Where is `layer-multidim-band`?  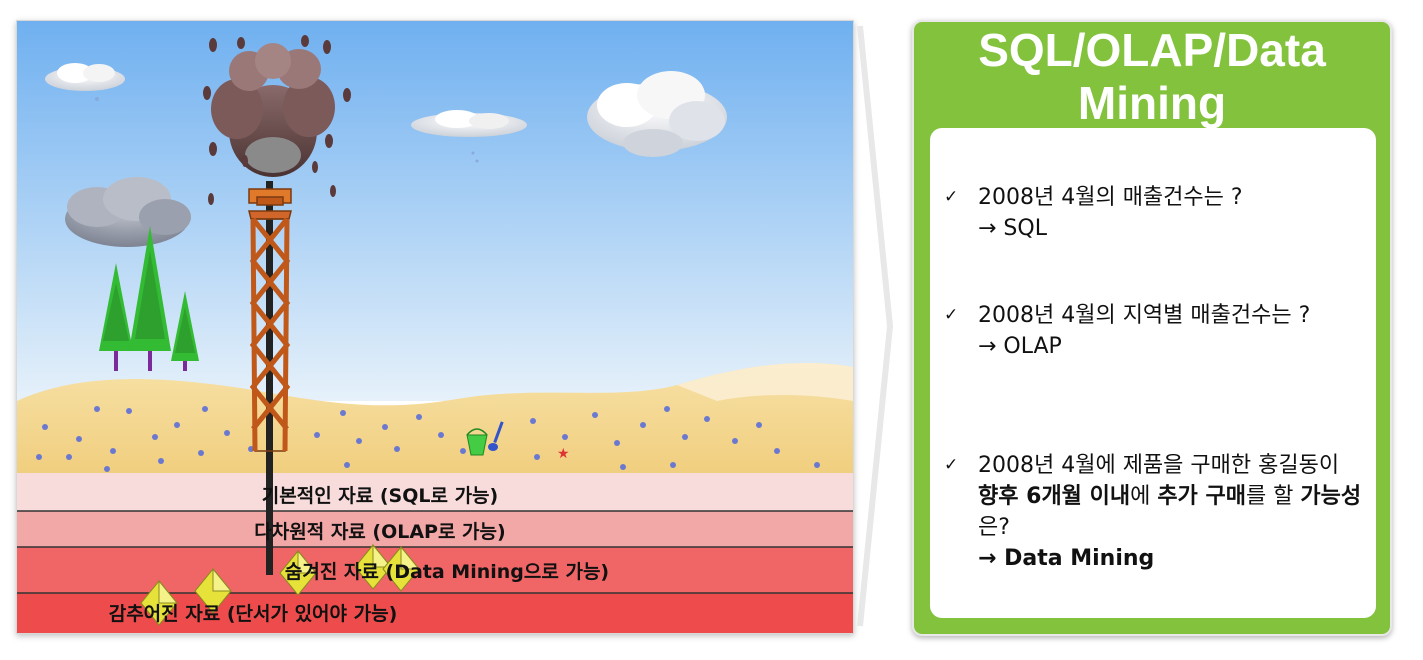 layer-multidim-band is located at coordinates (435, 529).